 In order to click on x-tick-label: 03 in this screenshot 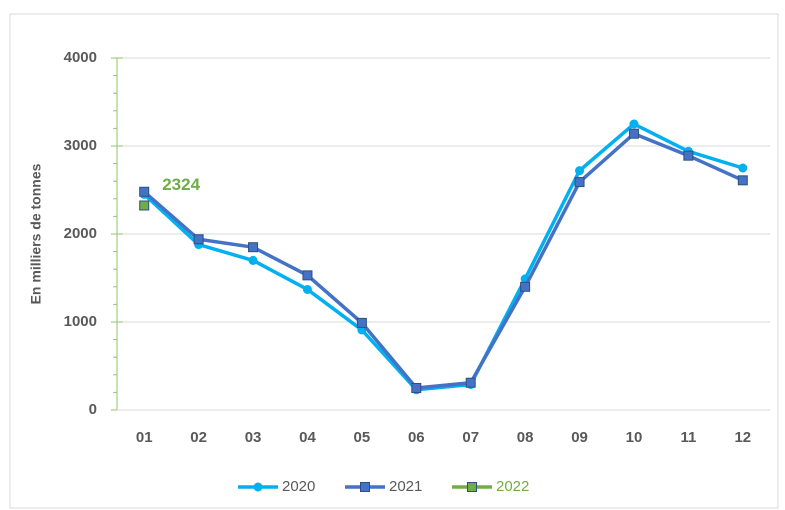, I will do `click(253, 437)`.